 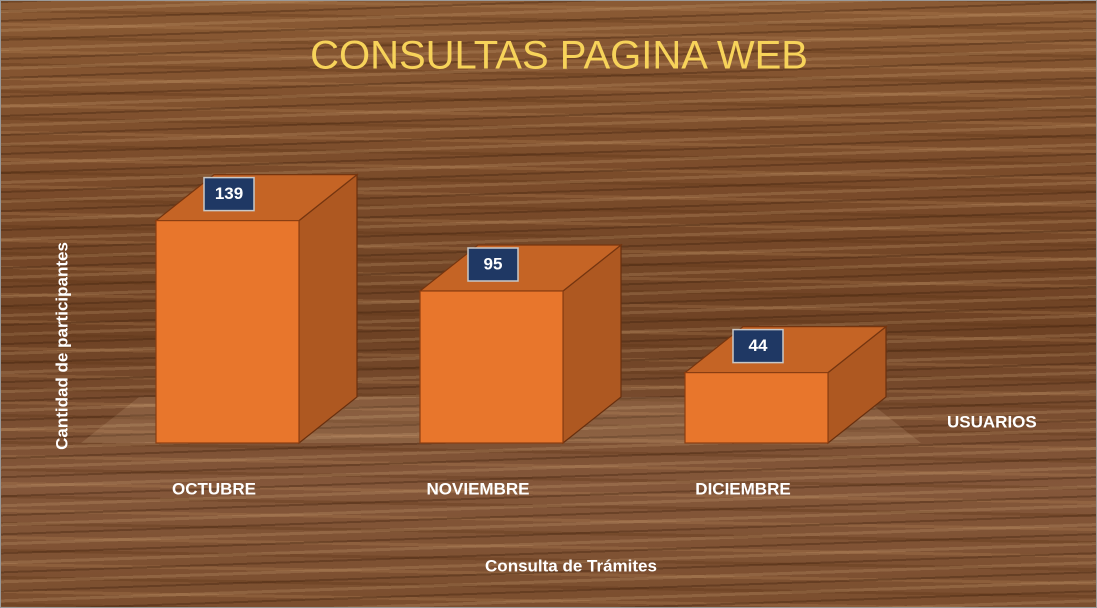 What do you see at coordinates (478, 488) in the screenshot?
I see `x-tick-label: NOVIEMBRE` at bounding box center [478, 488].